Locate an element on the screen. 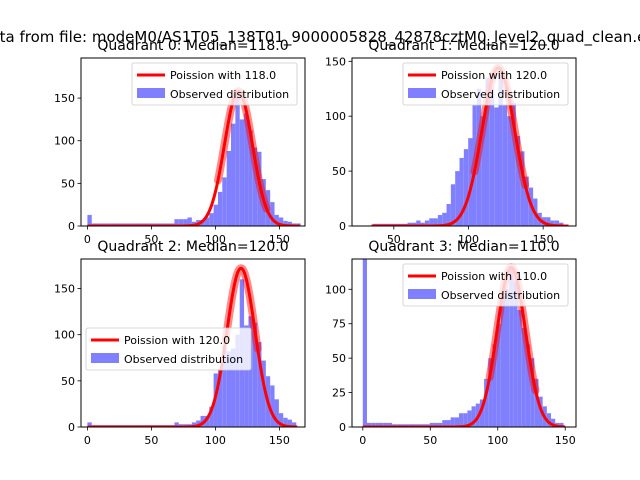  x-tick-label: 0 is located at coordinates (362, 440).